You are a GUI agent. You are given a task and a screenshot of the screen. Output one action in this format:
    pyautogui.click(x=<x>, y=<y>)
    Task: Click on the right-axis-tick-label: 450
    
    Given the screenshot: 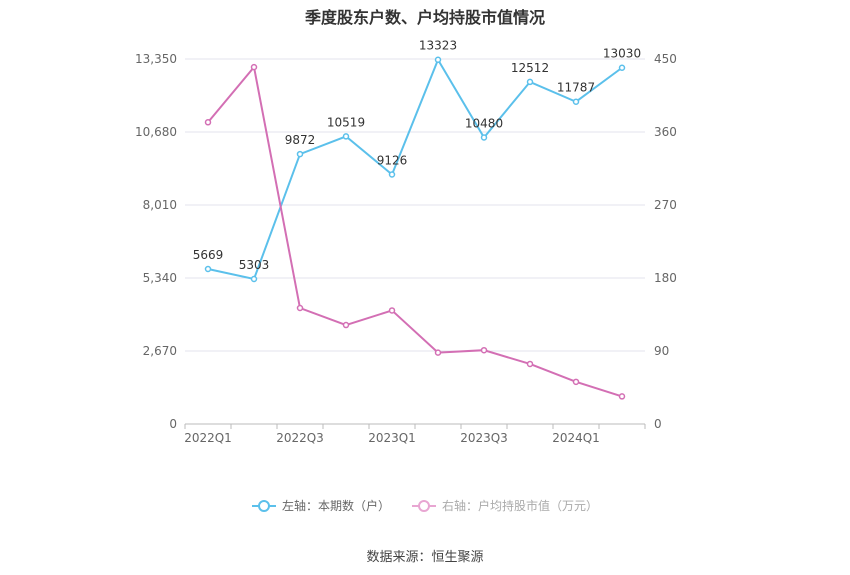 What is the action you would take?
    pyautogui.click(x=665, y=59)
    